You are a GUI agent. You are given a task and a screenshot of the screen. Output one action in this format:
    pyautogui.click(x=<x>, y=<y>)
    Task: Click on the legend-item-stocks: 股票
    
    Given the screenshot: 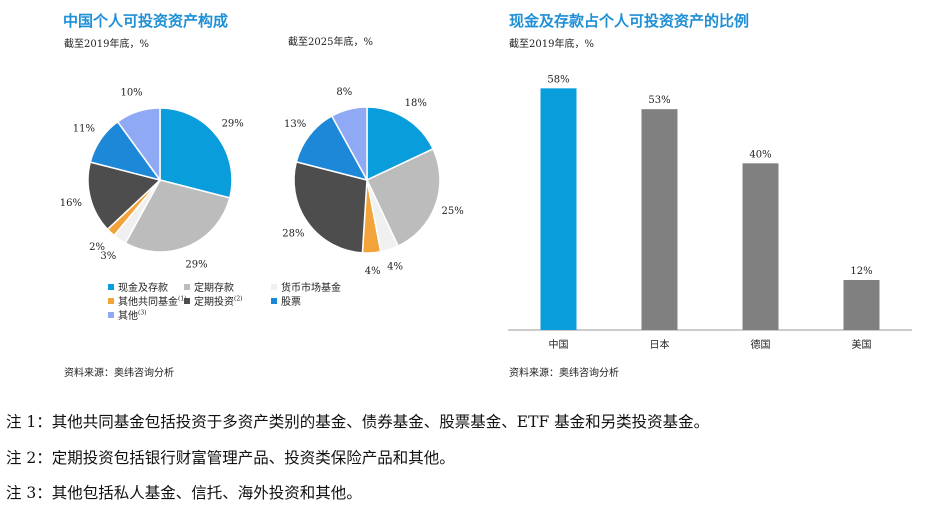 What is the action you would take?
    pyautogui.click(x=286, y=300)
    